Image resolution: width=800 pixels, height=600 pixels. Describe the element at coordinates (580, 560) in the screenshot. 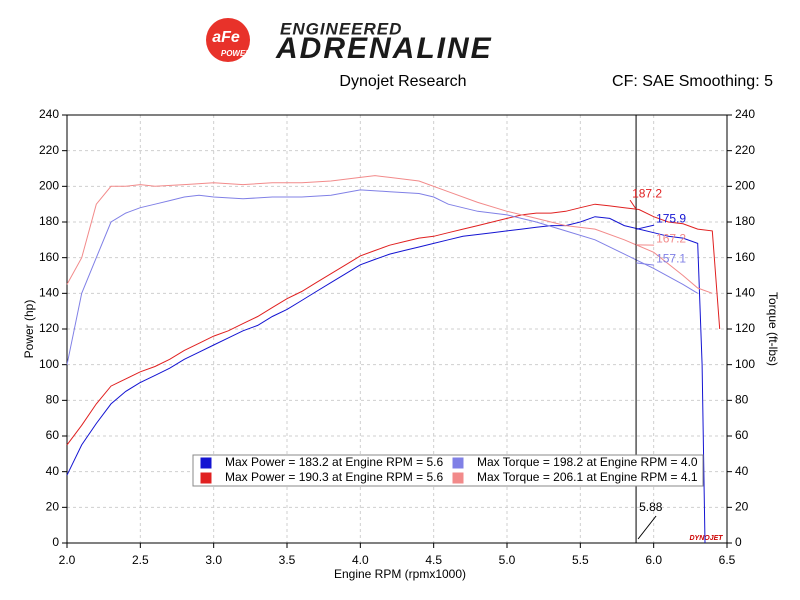

I see `x-tick-label: 5.5` at that location.